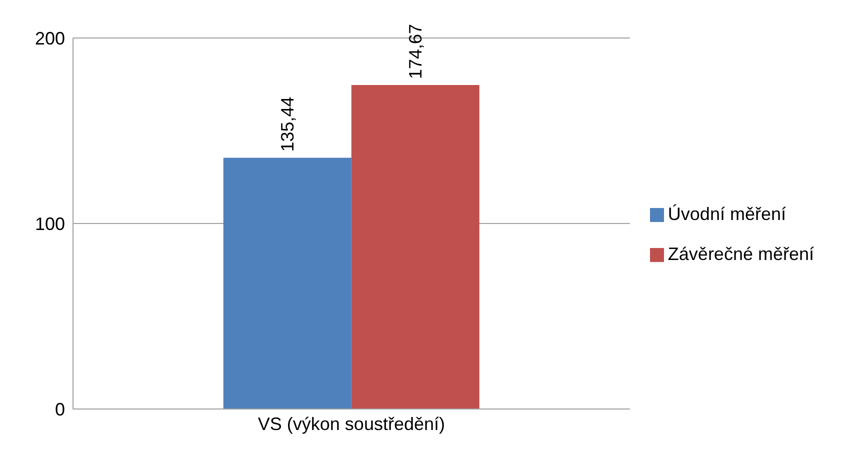 Image resolution: width=842 pixels, height=467 pixels. What do you see at coordinates (287, 124) in the screenshot?
I see `data-label: 135,44` at bounding box center [287, 124].